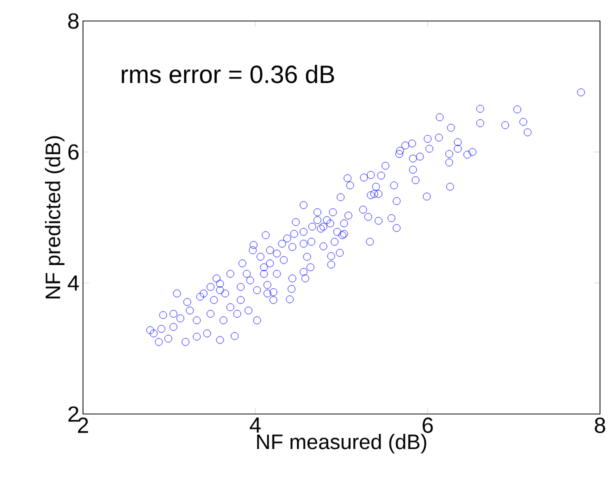 Image resolution: width=616 pixels, height=493 pixels. I want to click on y-tick-label: 8, so click(73, 21).